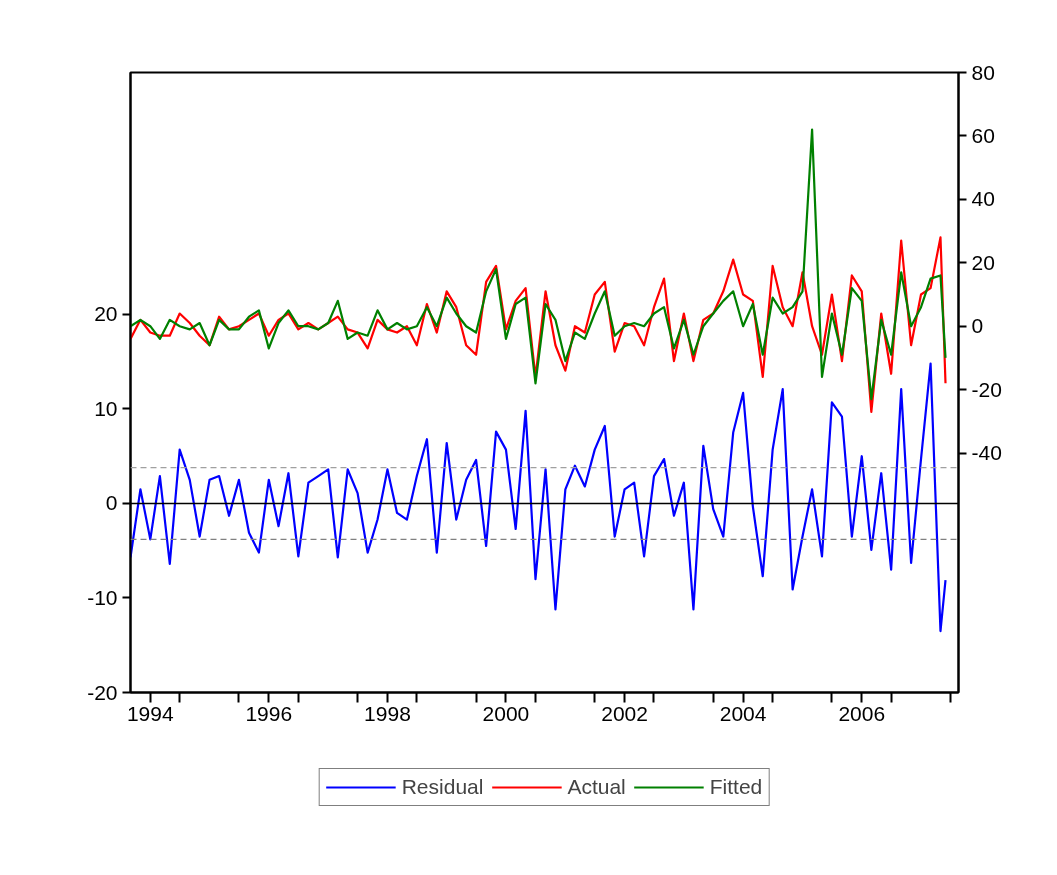 Image resolution: width=1057 pixels, height=875 pixels. I want to click on y2-tick-label: 60, so click(983, 135).